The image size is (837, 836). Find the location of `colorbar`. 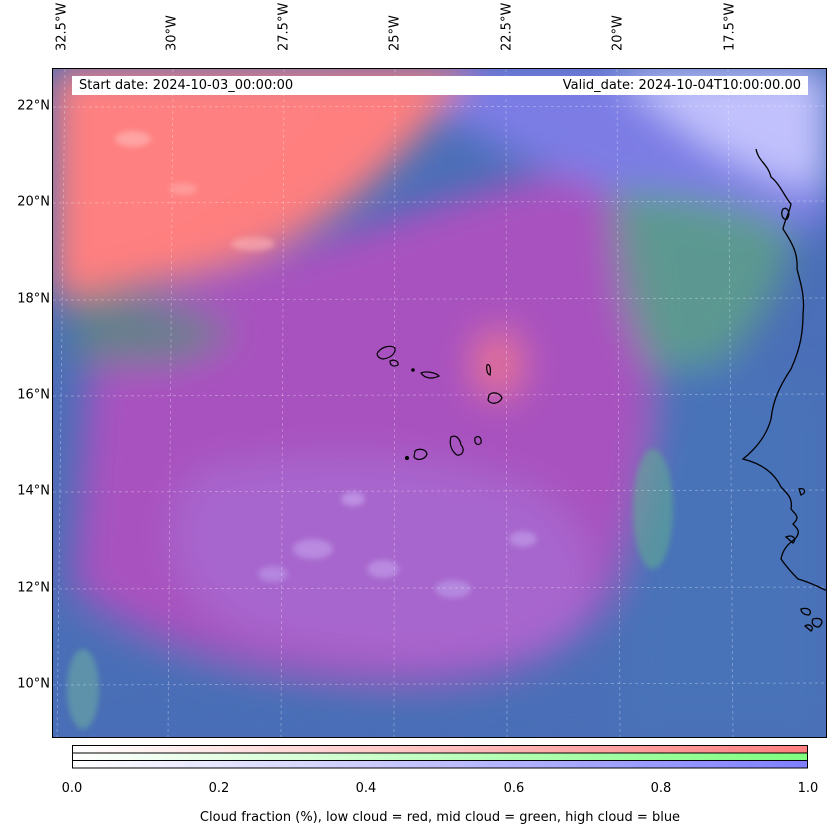

colorbar is located at coordinates (440, 757).